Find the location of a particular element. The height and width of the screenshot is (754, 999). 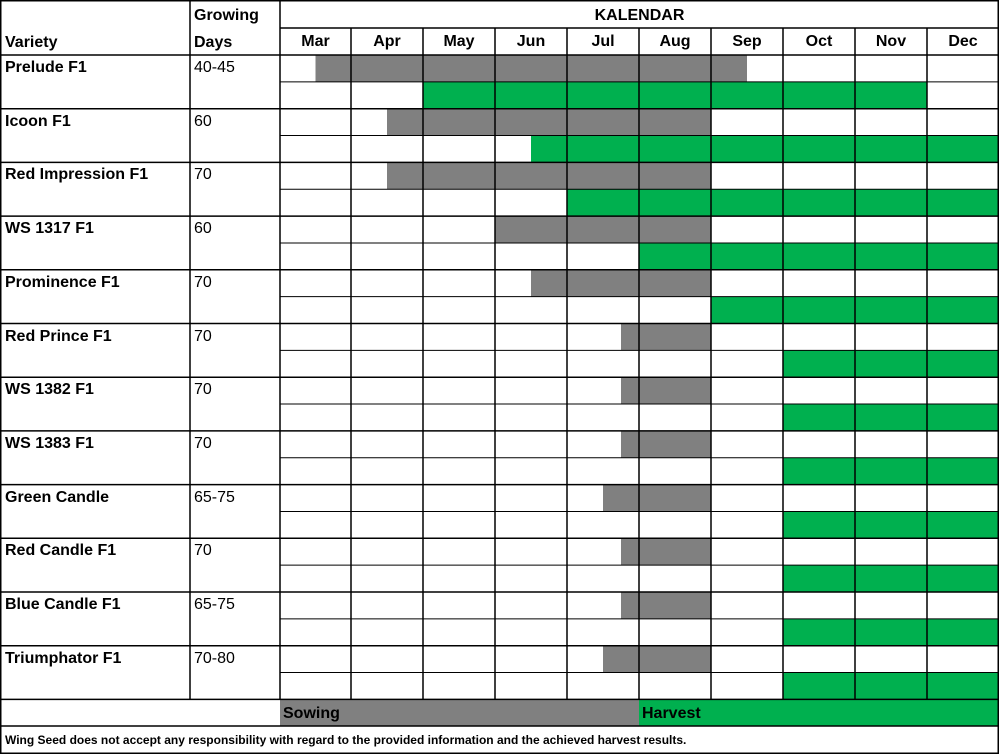

calendar-title: KALENDAR is located at coordinates (639, 15).